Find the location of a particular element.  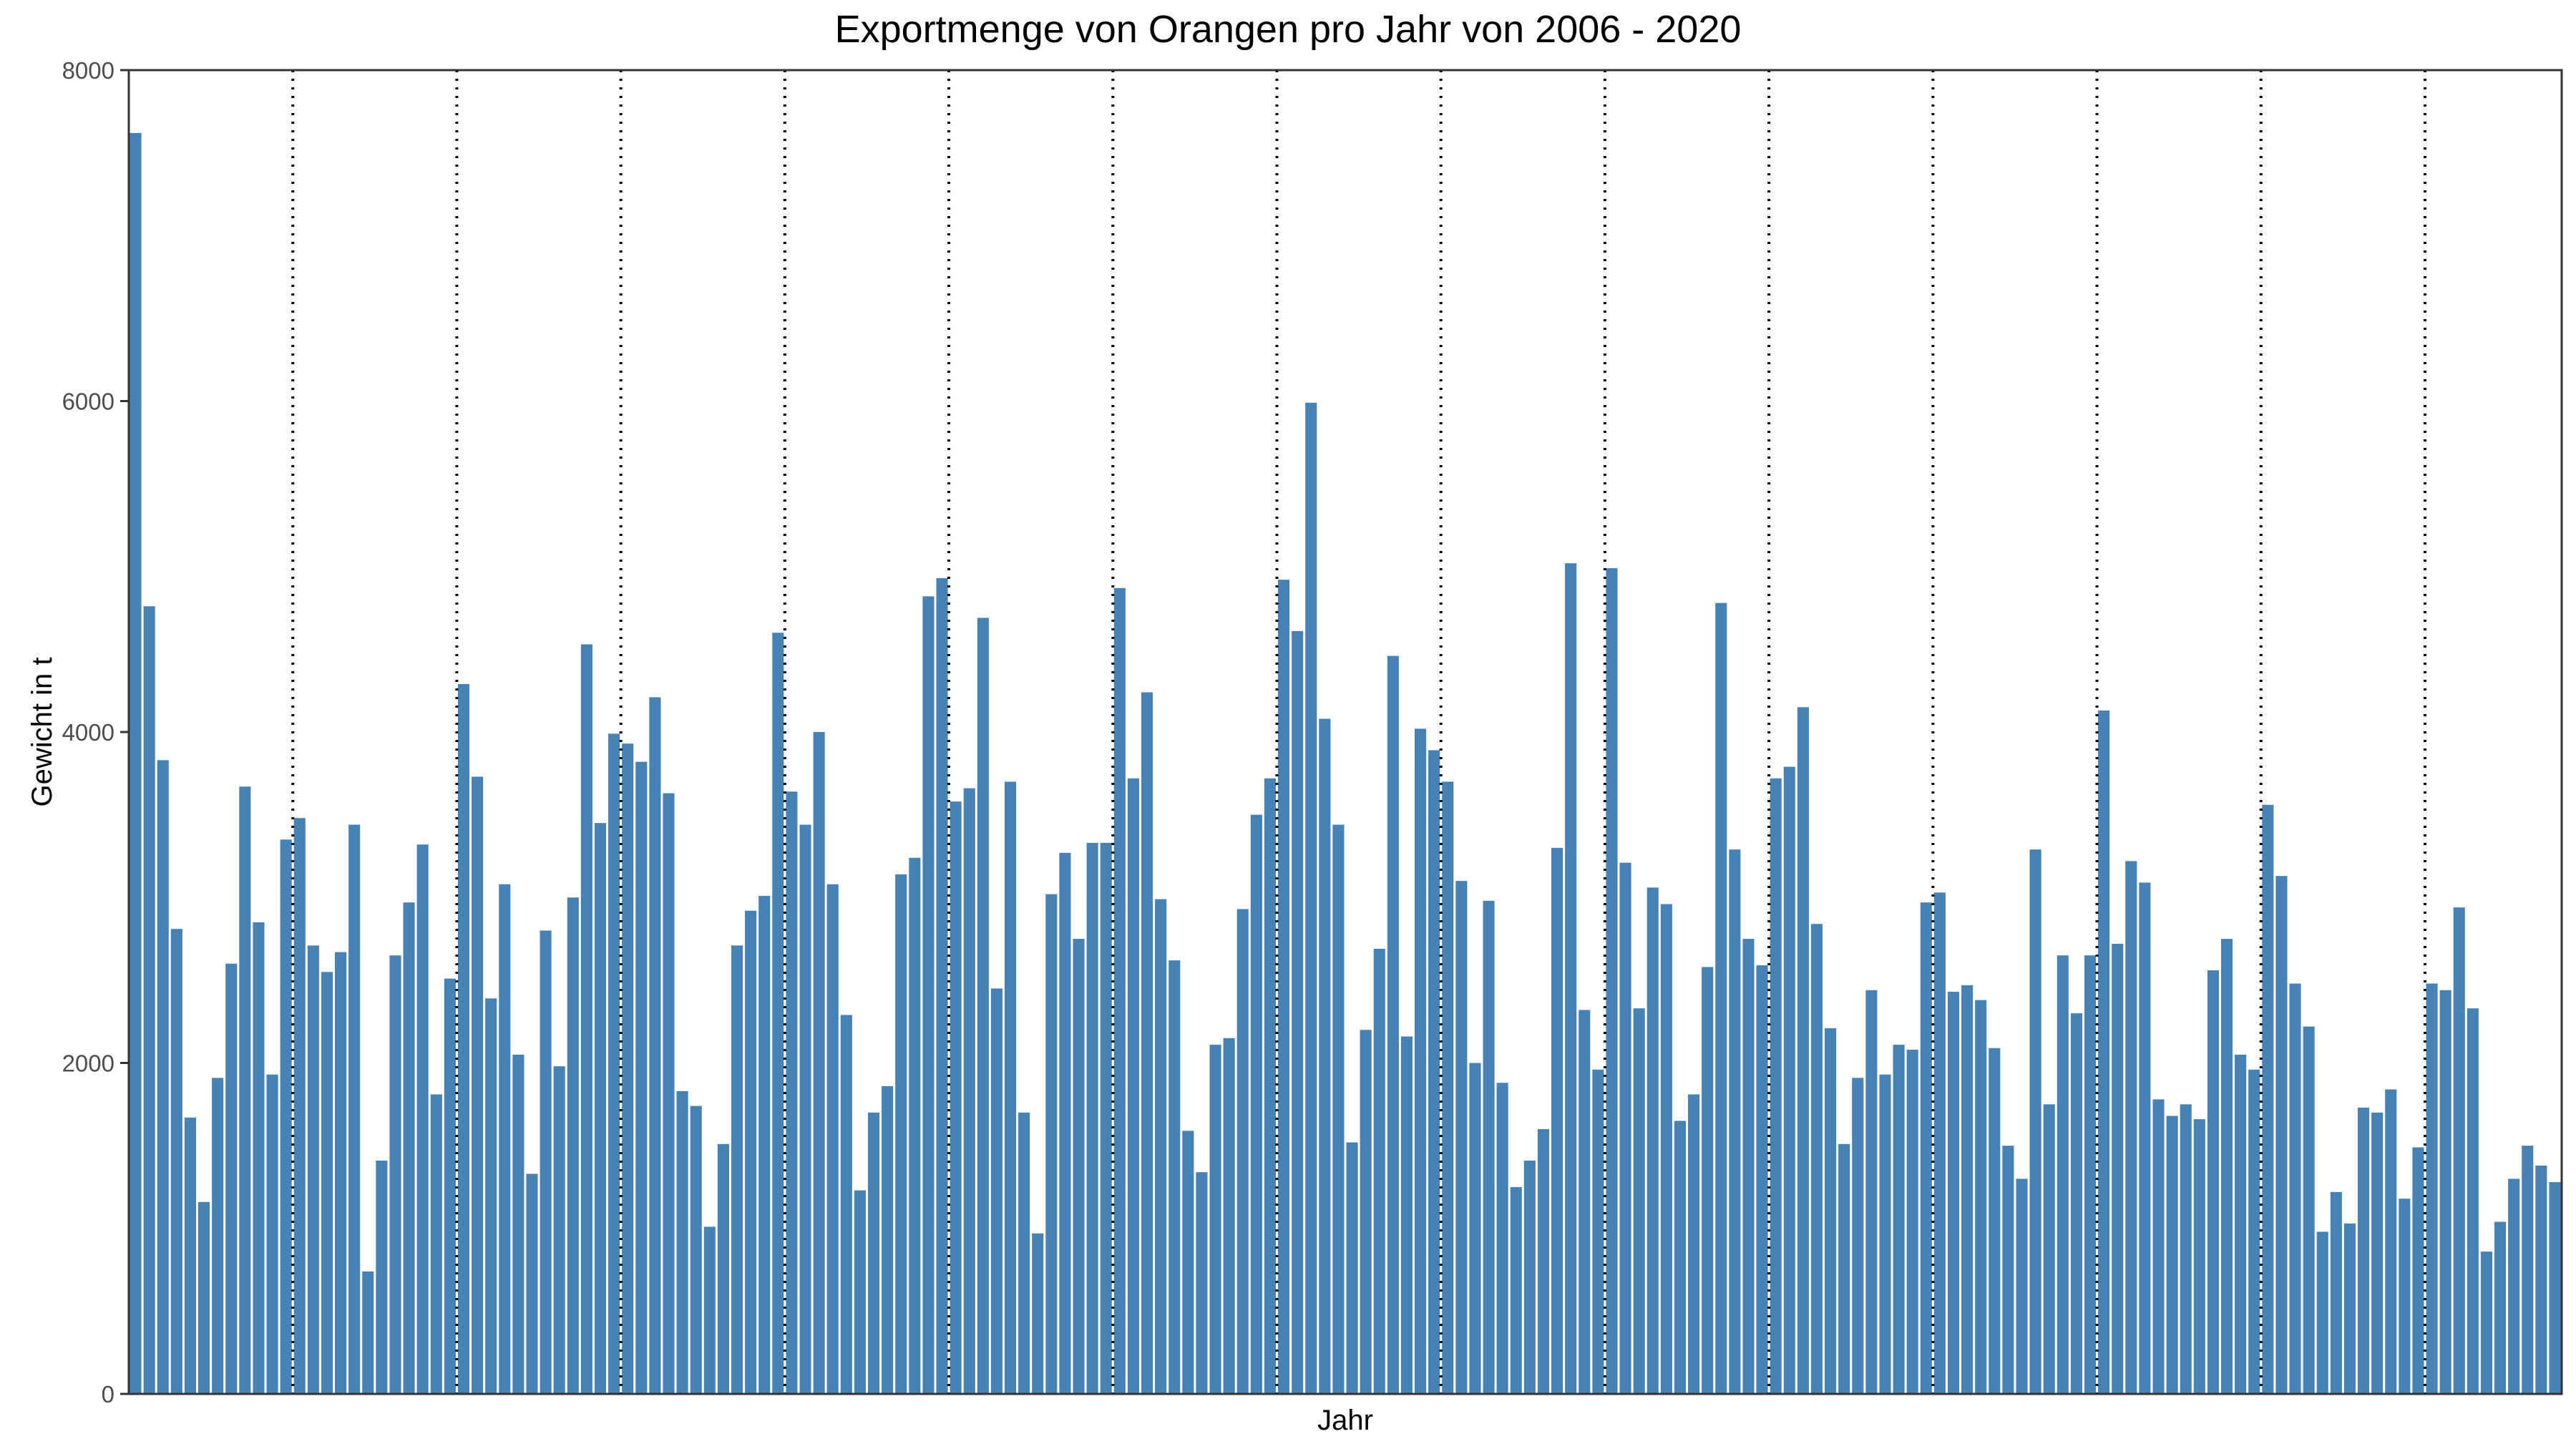

y-tick-label: 0 is located at coordinates (108, 1394).